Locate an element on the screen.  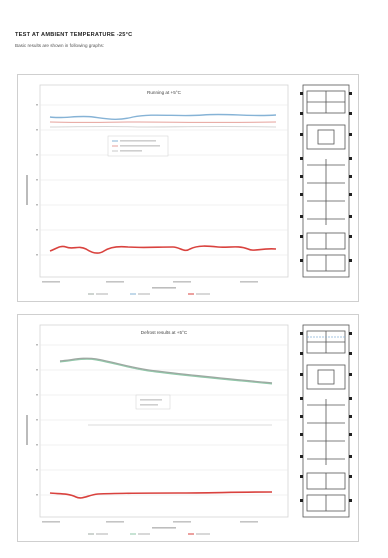
figure-1-title: Running at +5°C is located at coordinates (164, 92).